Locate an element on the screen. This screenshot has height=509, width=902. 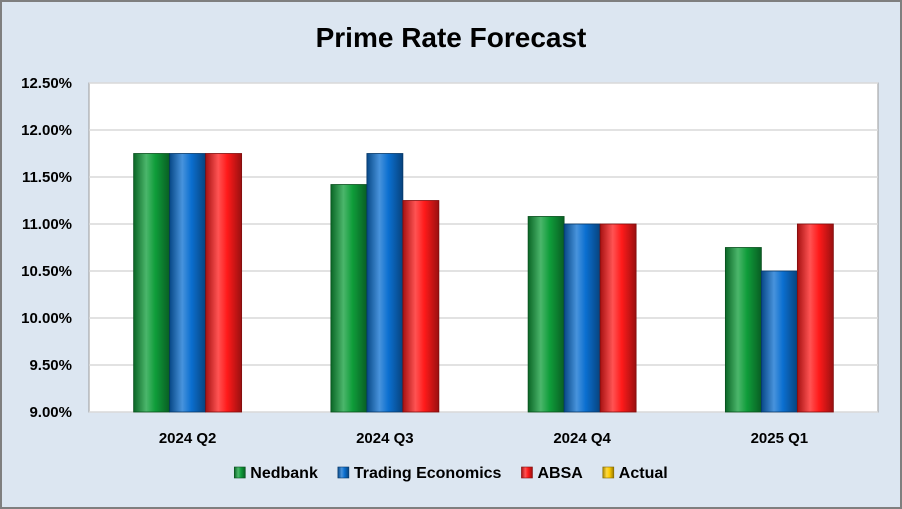
legend-item: ABSA is located at coordinates (552, 473).